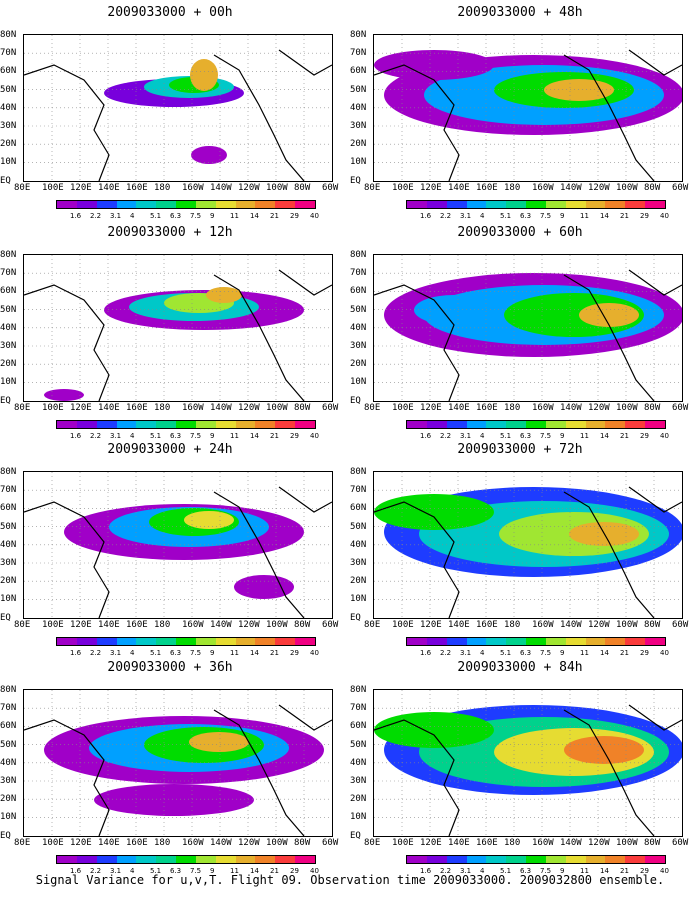 This screenshot has height=900, width=700. I want to click on lat-tick-label: 10N, so click(358, 599).